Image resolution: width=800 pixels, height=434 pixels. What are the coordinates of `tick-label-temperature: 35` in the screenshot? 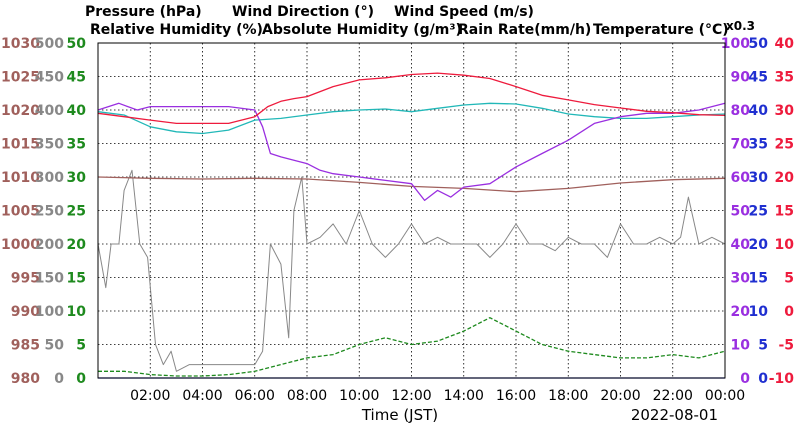 It's located at (784, 78).